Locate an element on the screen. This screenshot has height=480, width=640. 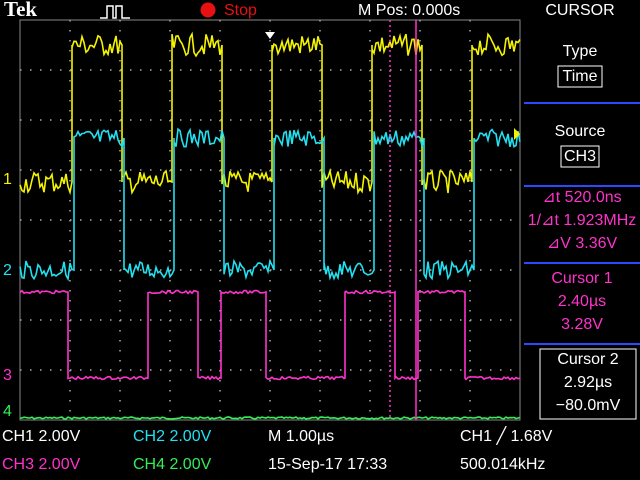
ch1-marker: 1 is located at coordinates (7, 179).